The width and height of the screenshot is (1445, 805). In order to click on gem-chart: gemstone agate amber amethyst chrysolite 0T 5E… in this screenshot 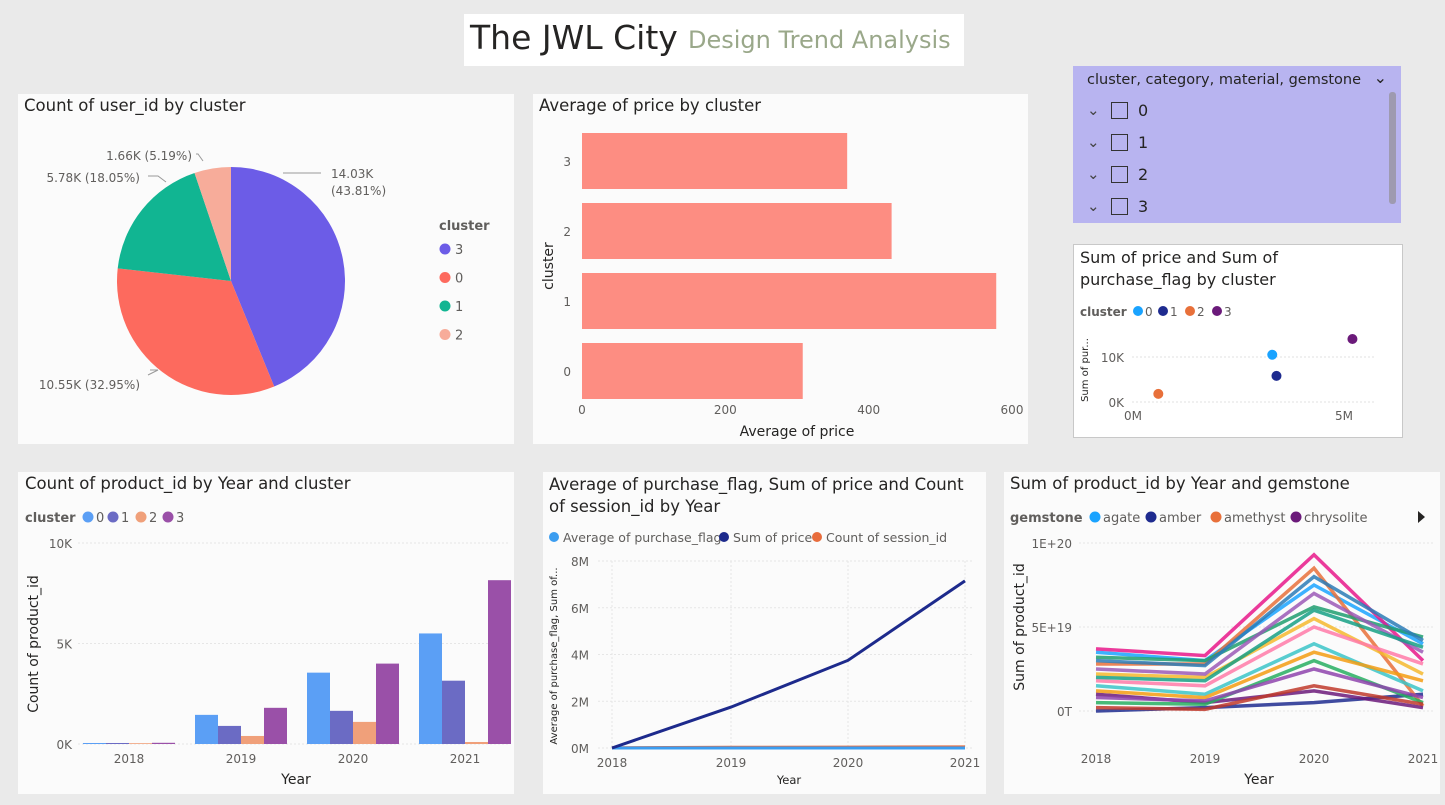, I will do `click(1222, 633)`.